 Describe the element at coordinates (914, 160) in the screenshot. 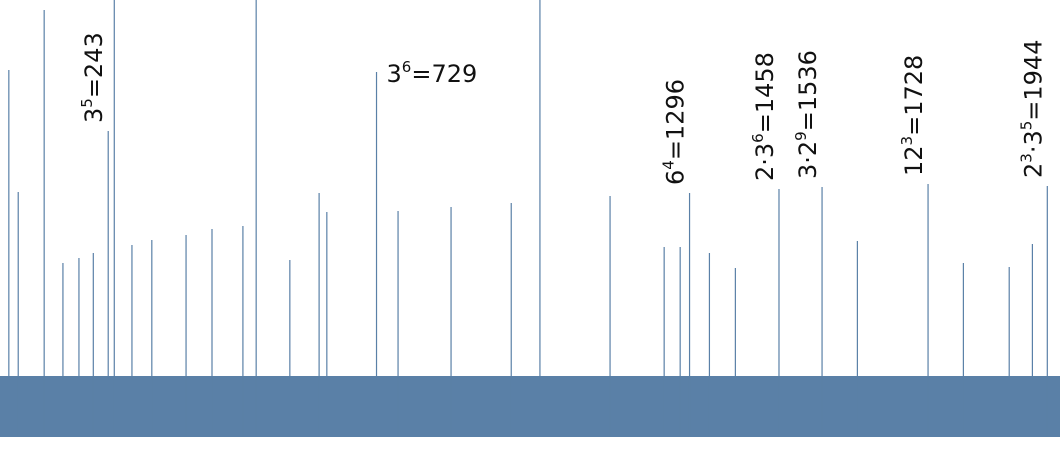

I see `label-text: 12` at that location.